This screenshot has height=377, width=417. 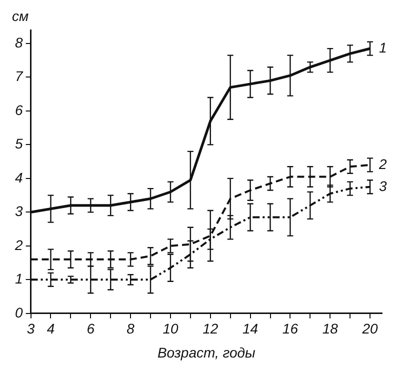 What do you see at coordinates (170, 328) in the screenshot?
I see `x-tick-label: 10` at bounding box center [170, 328].